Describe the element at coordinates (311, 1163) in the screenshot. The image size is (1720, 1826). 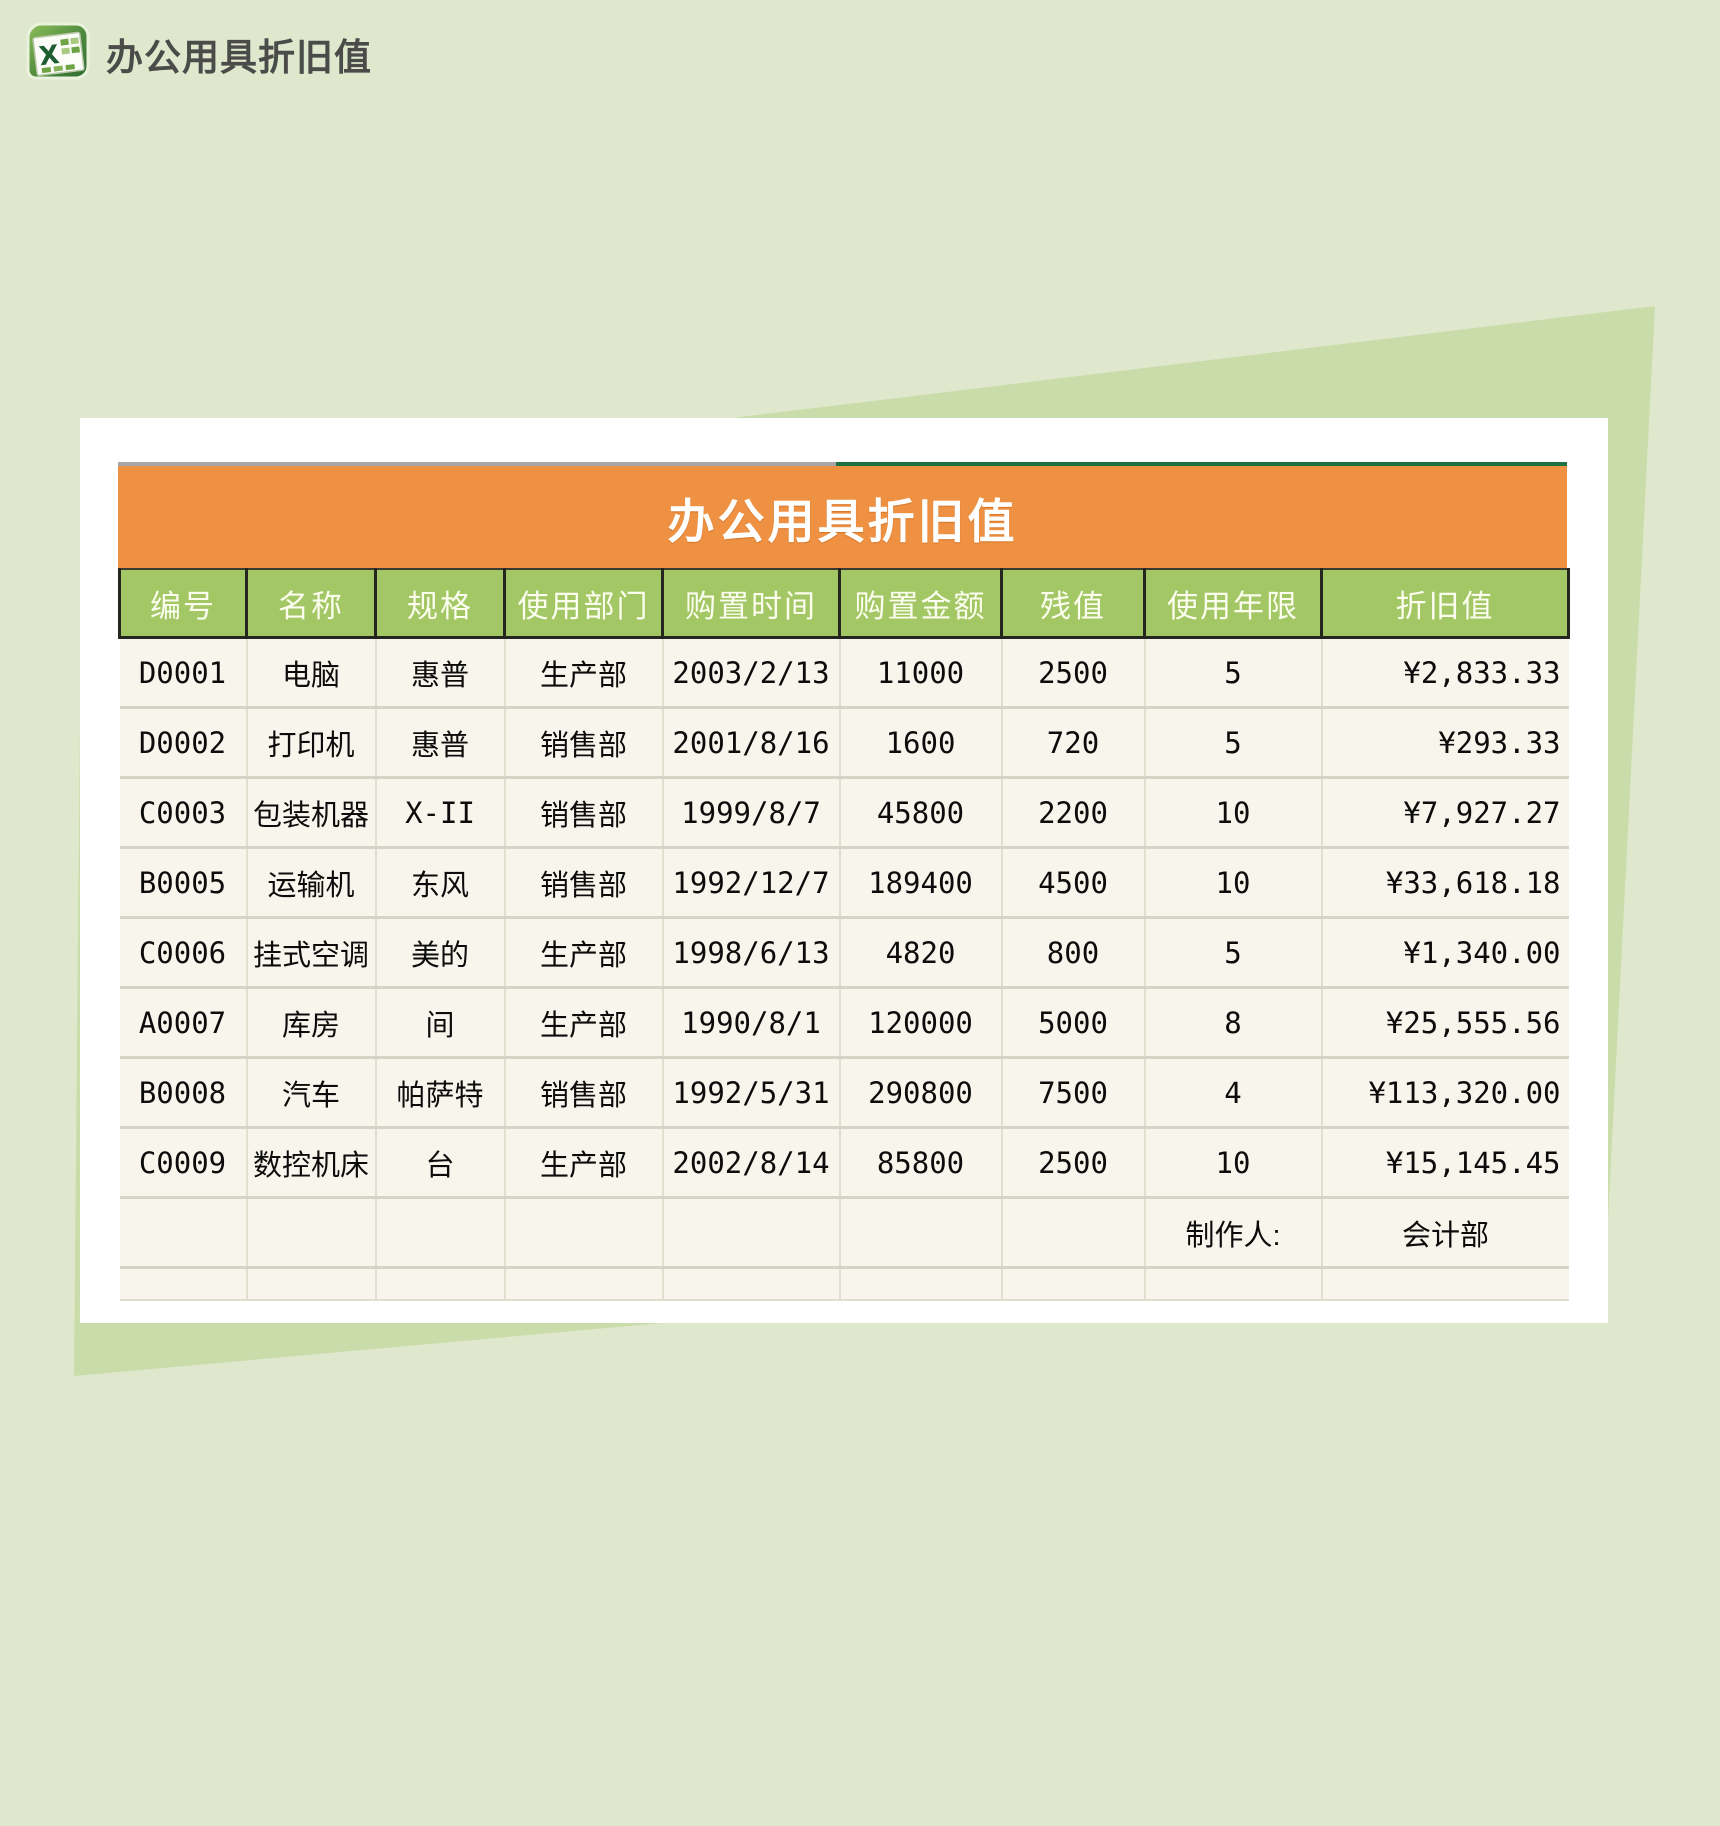
I see `cell-r7-c1: 数控机床` at that location.